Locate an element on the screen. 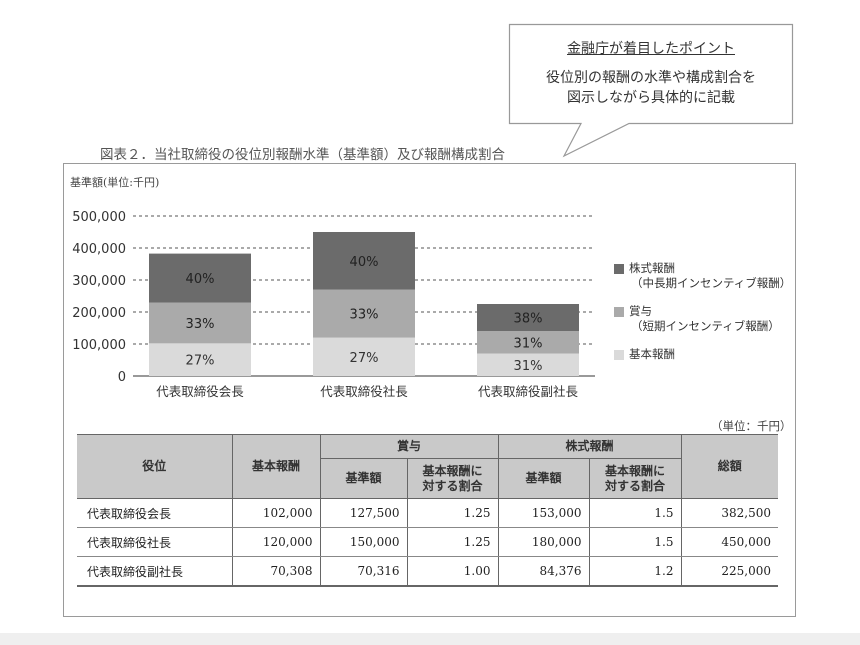 This screenshot has width=860, height=645. bar-data-label: 38% is located at coordinates (528, 319).